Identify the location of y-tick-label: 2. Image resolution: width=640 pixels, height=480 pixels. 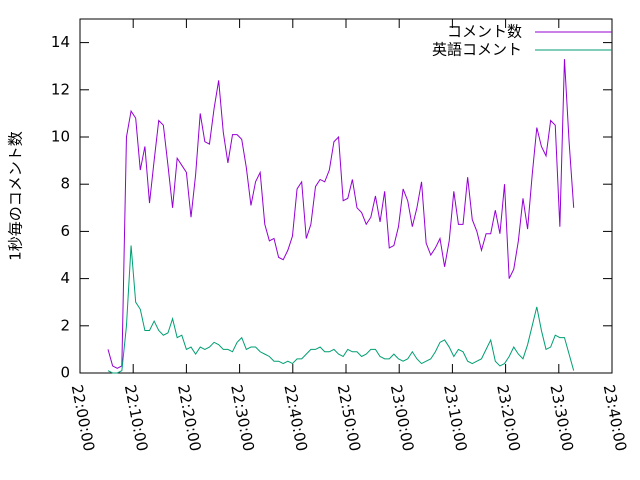
(65, 325).